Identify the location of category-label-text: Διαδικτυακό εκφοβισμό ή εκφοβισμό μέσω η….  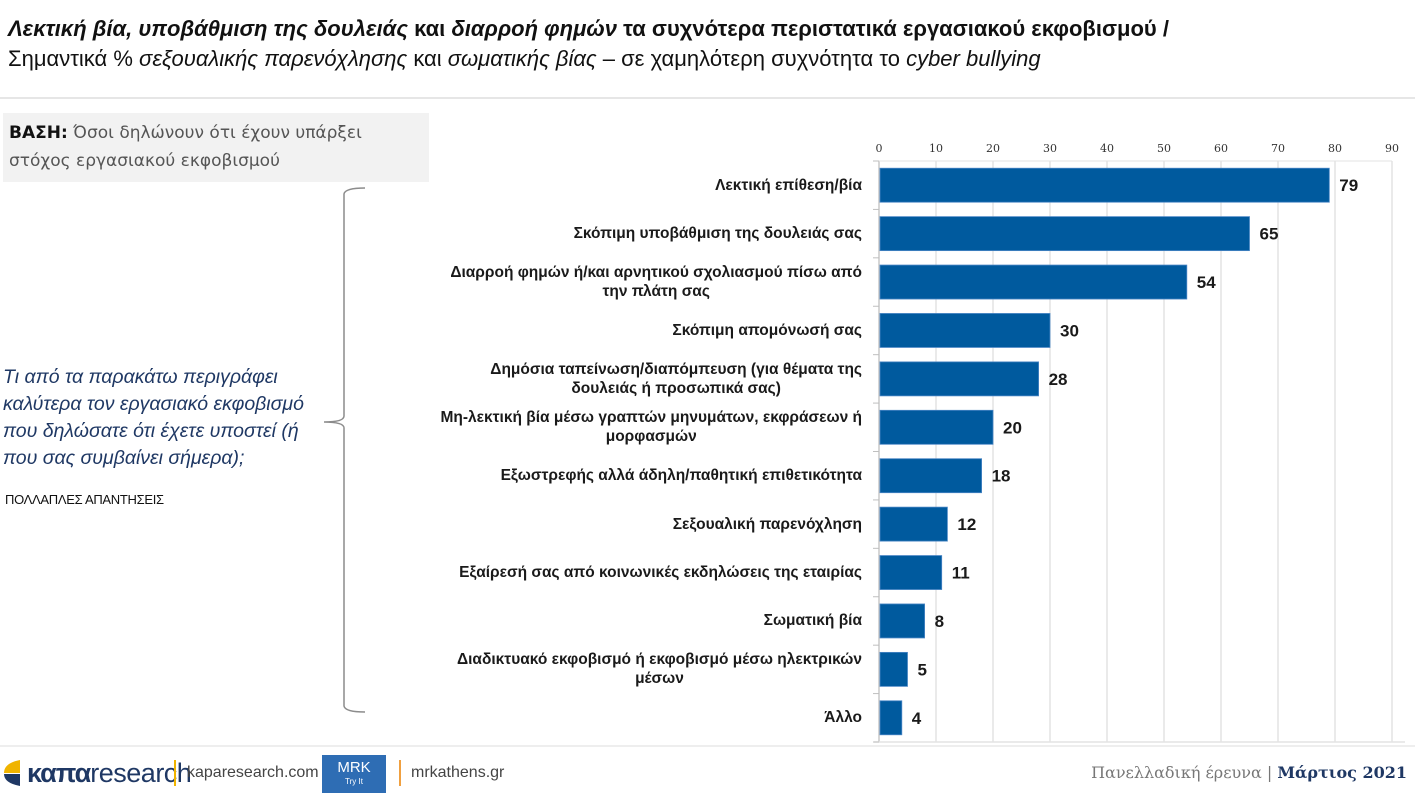
(659, 669).